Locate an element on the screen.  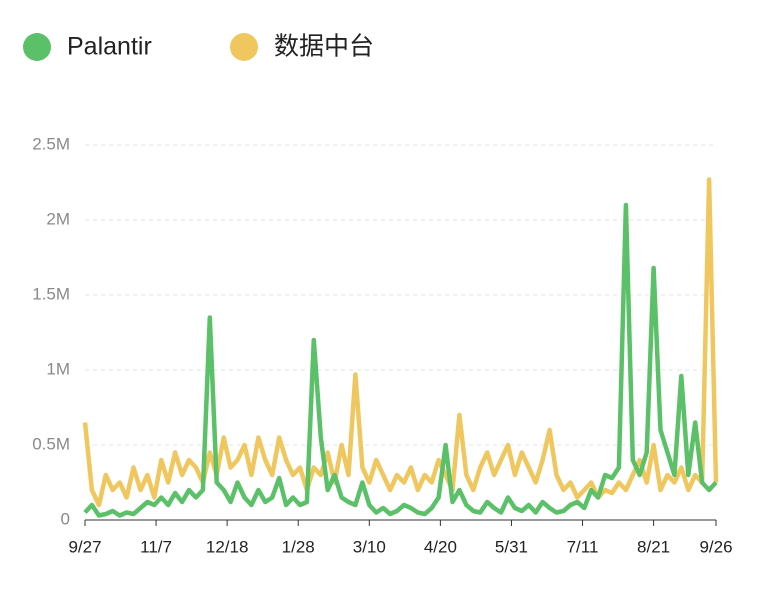
x-tick-label: 4/20 is located at coordinates (440, 546).